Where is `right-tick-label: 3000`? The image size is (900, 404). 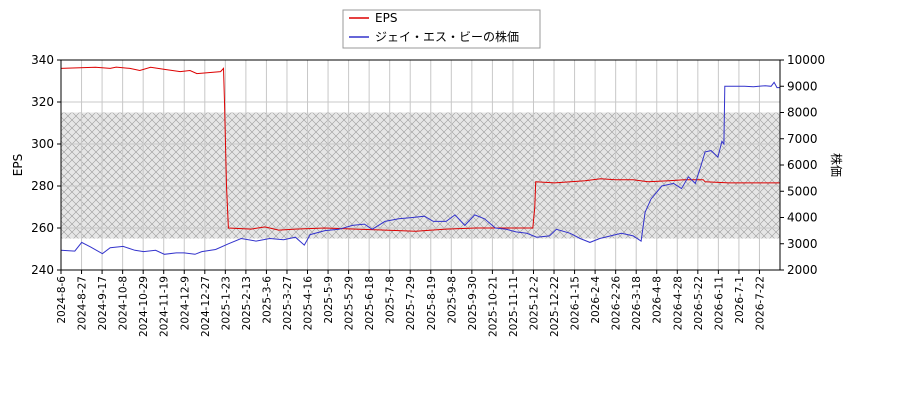
right-tick-label: 3000 is located at coordinates (802, 244).